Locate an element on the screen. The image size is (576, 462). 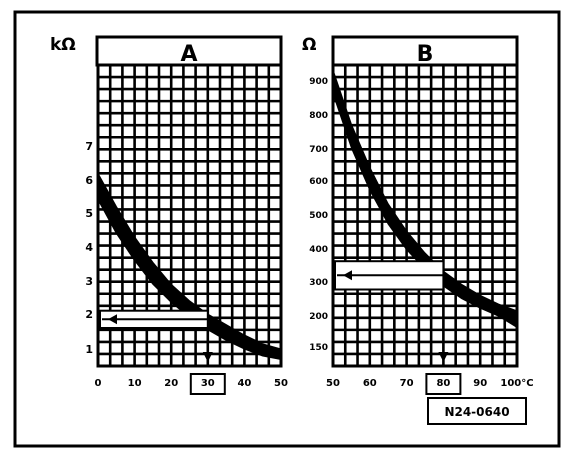
x-ticks-a: 0 10 20 30 40 50 is located at coordinates (191, 384).